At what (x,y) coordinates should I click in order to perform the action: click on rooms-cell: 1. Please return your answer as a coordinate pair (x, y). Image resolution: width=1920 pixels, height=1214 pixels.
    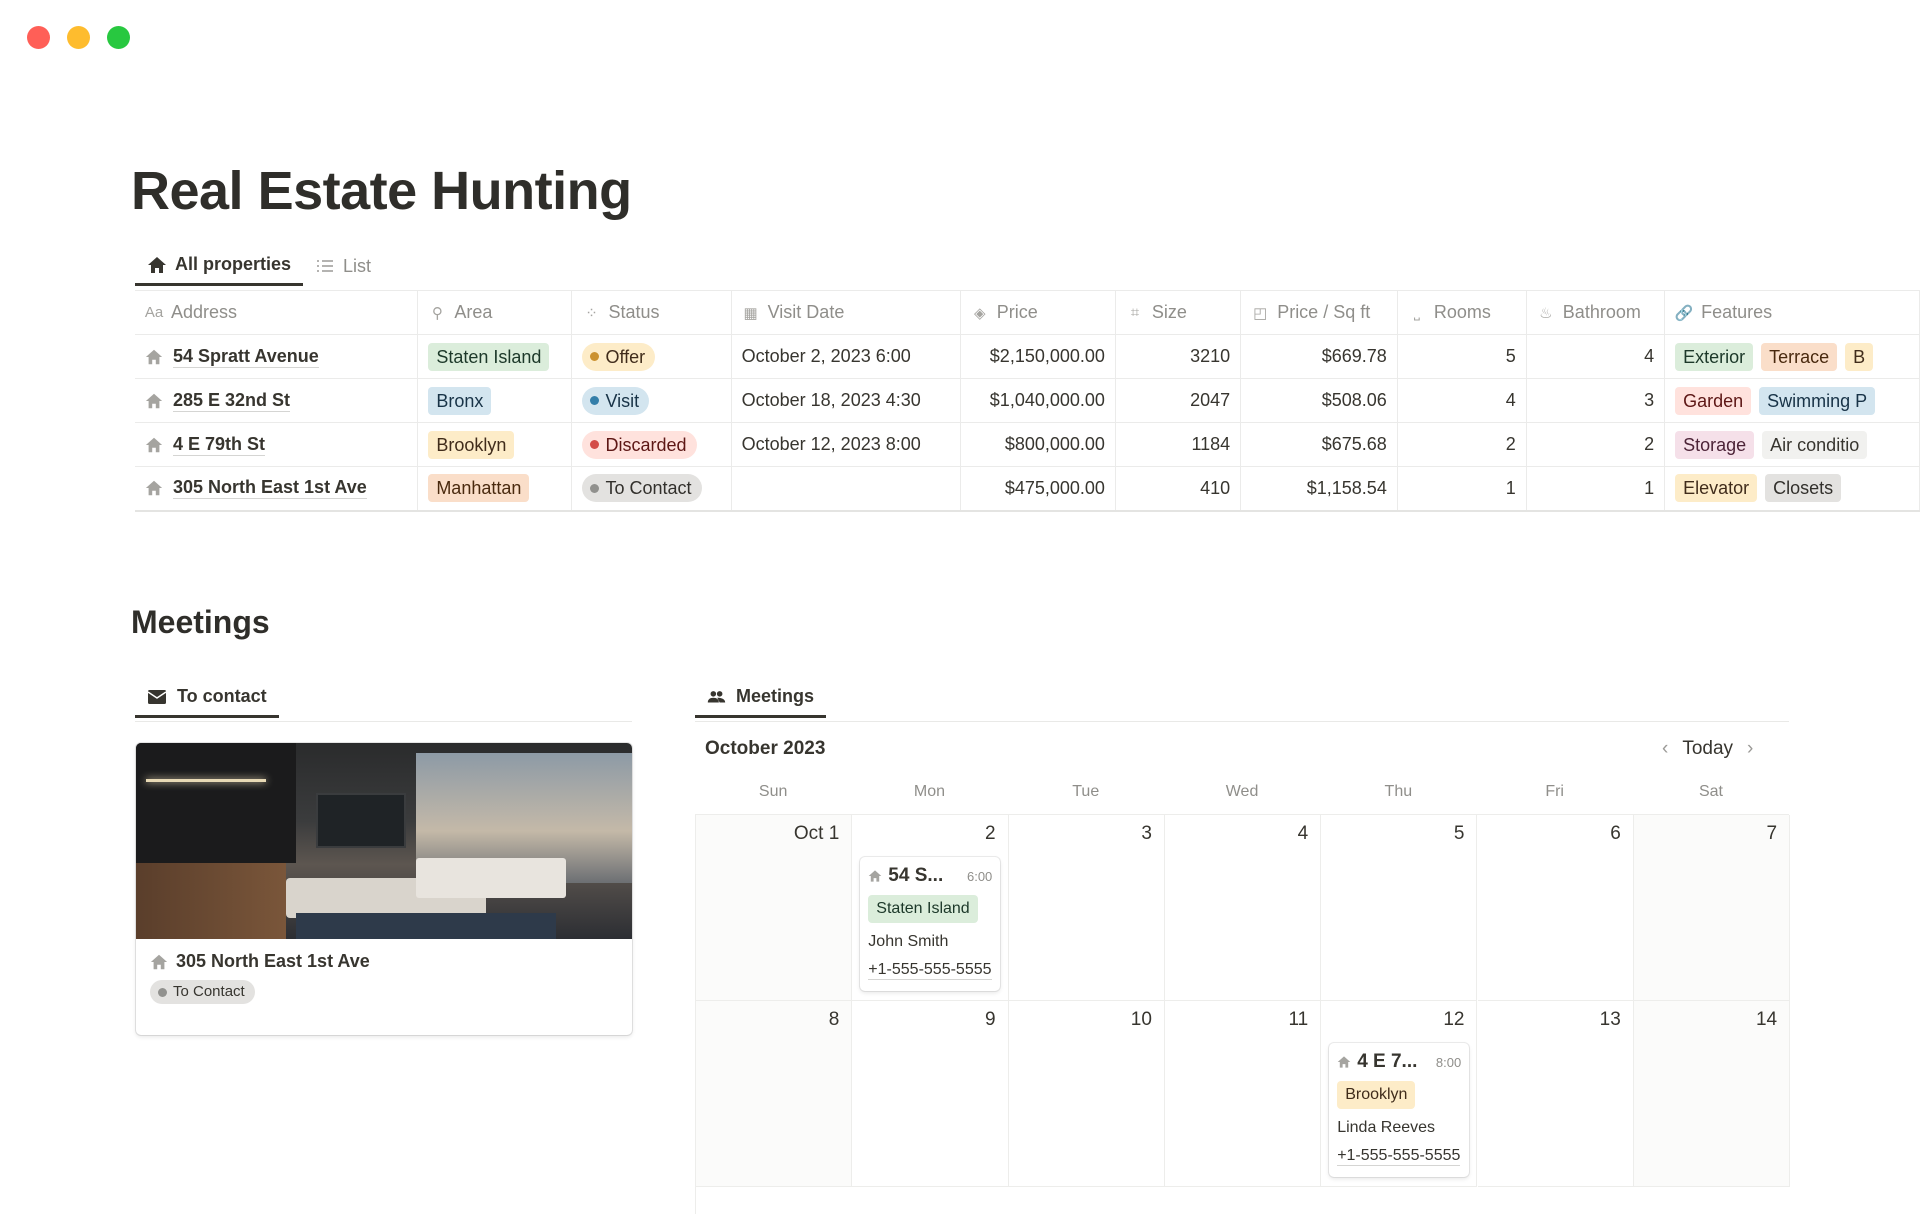
    Looking at the image, I should click on (1462, 489).